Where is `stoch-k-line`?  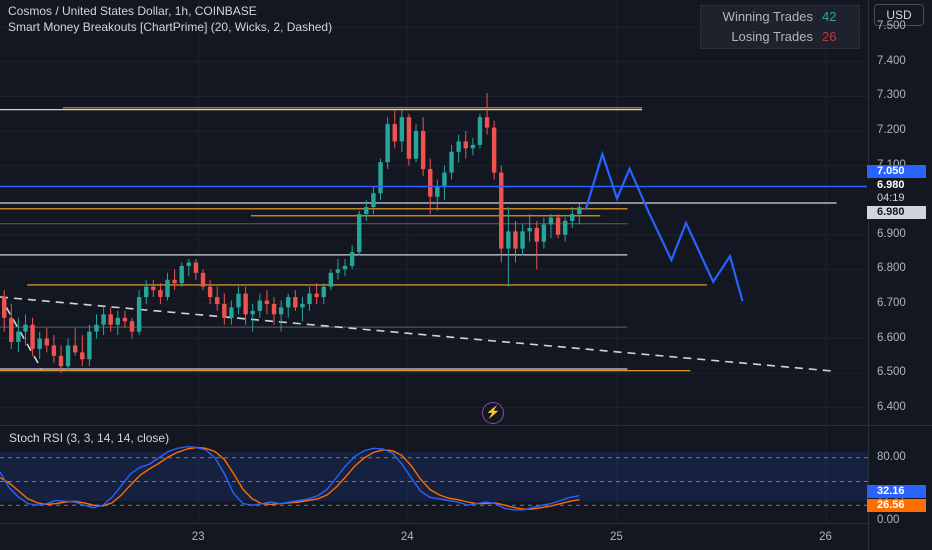 stoch-k-line is located at coordinates (290, 478).